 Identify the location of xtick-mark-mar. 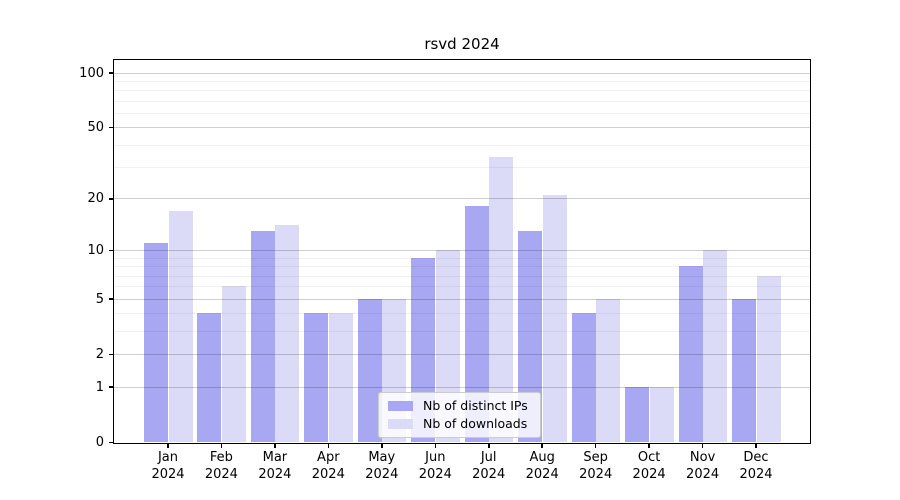
(275, 445).